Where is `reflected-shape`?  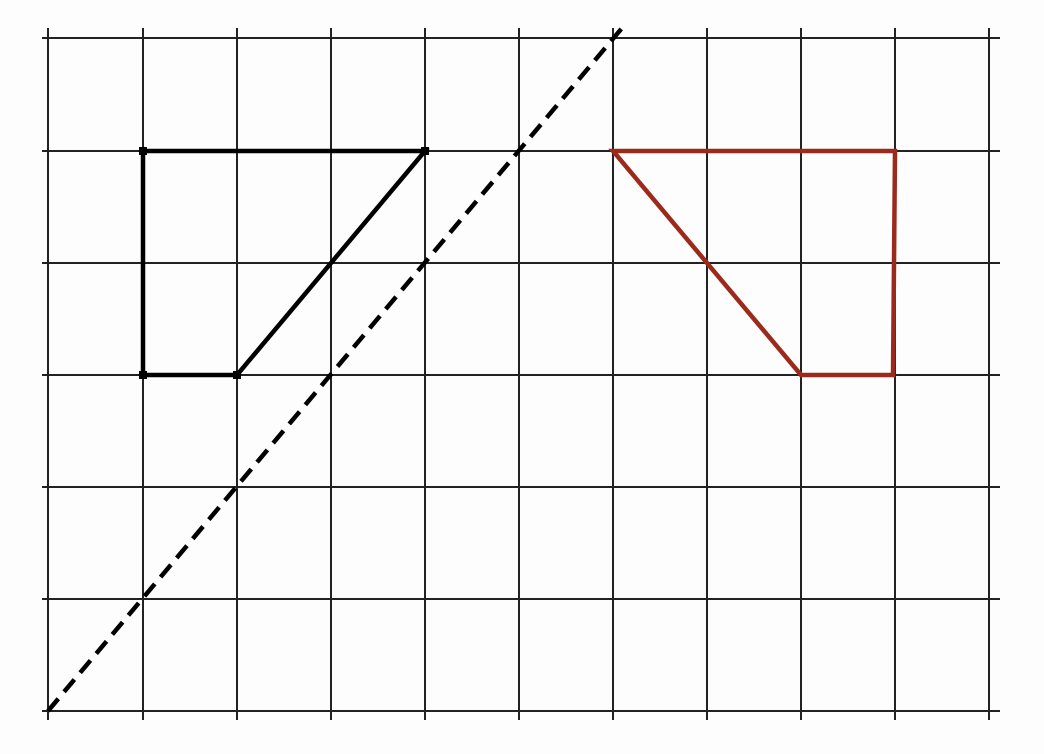
reflected-shape is located at coordinates (753, 263).